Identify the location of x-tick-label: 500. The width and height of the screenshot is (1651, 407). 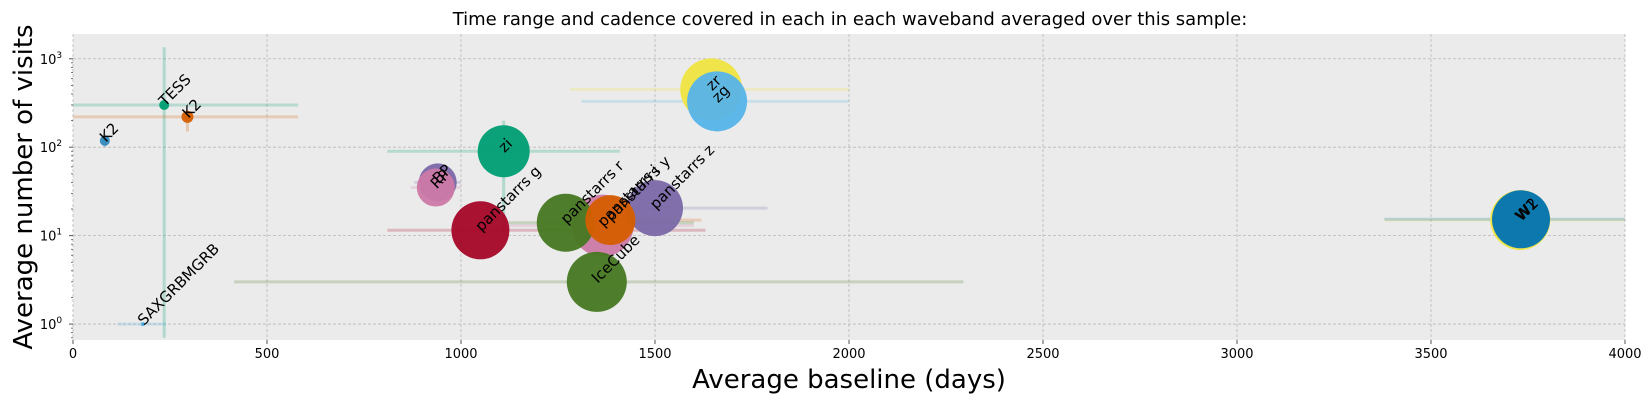
(267, 354).